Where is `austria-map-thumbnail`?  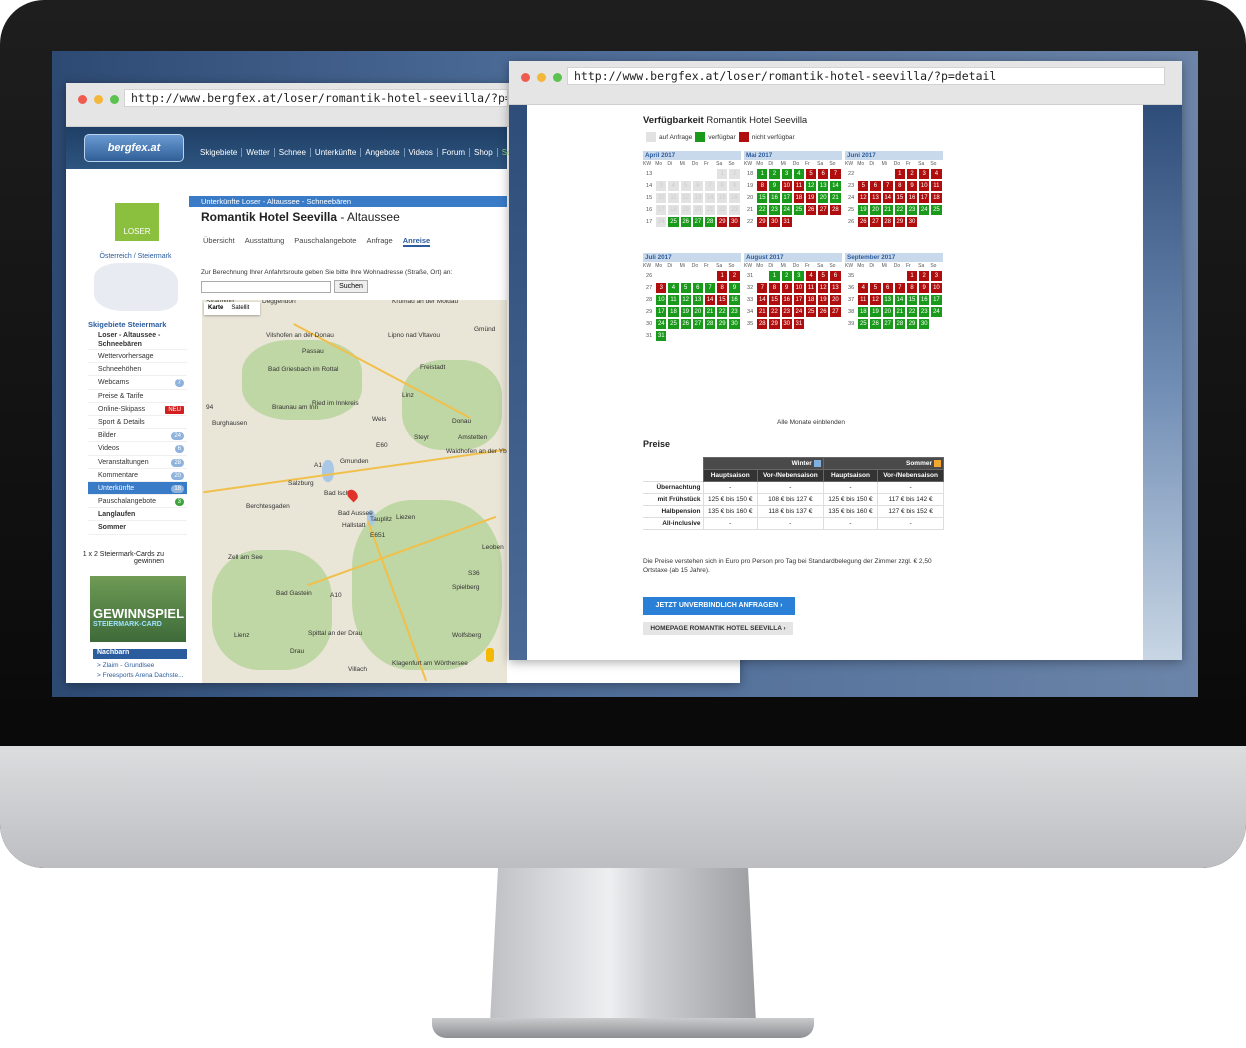
austria-map-thumbnail is located at coordinates (136, 287).